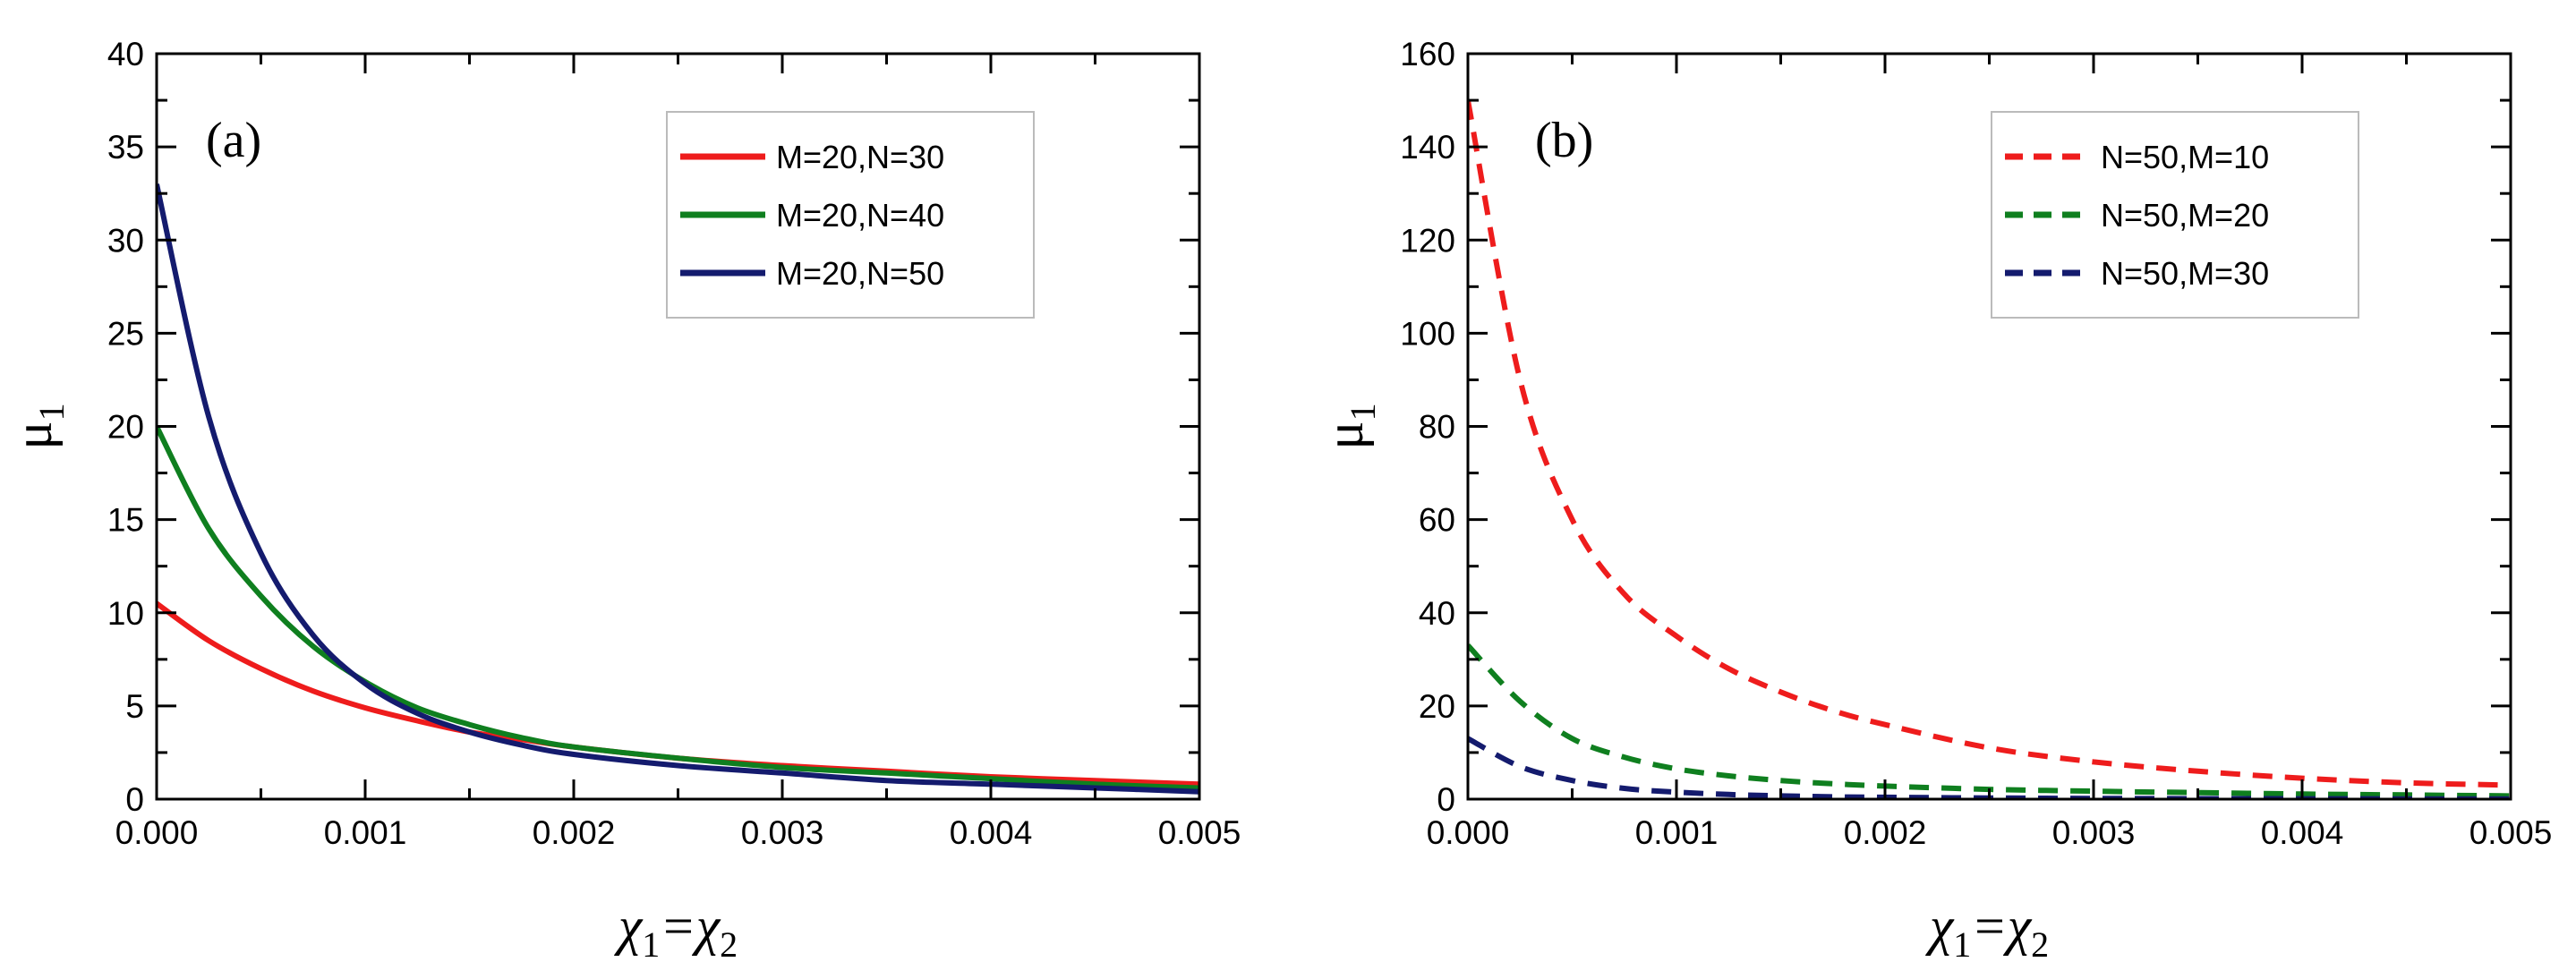 Image resolution: width=2576 pixels, height=979 pixels. Describe the element at coordinates (1564, 140) in the screenshot. I see `panel-label: (b)` at that location.